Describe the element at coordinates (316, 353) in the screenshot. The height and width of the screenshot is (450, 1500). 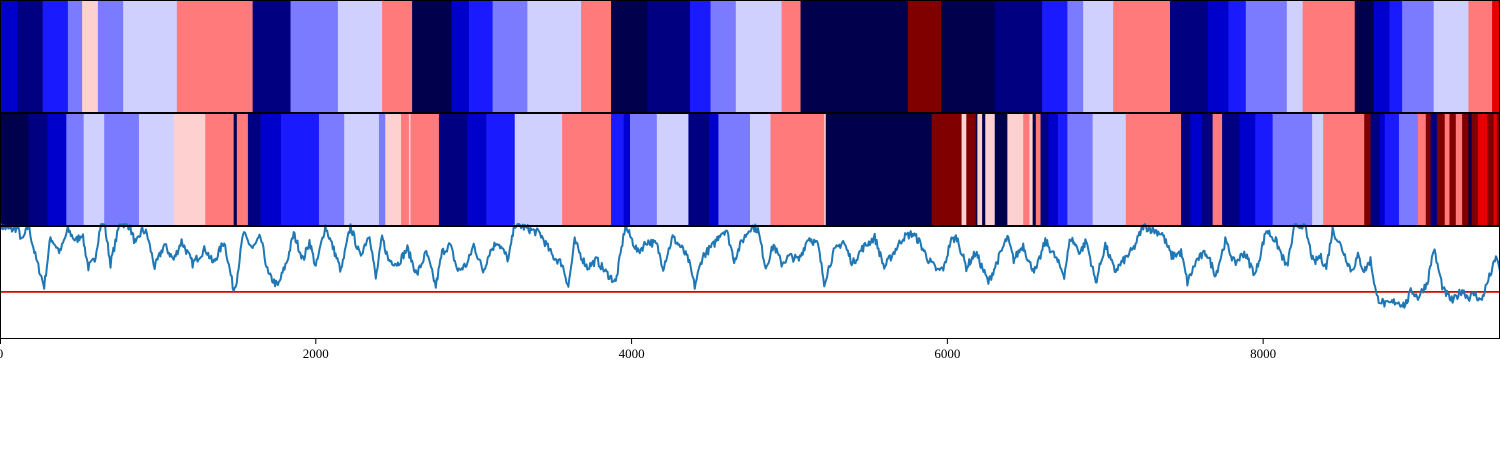
I see `x-tick-label: 2000` at that location.